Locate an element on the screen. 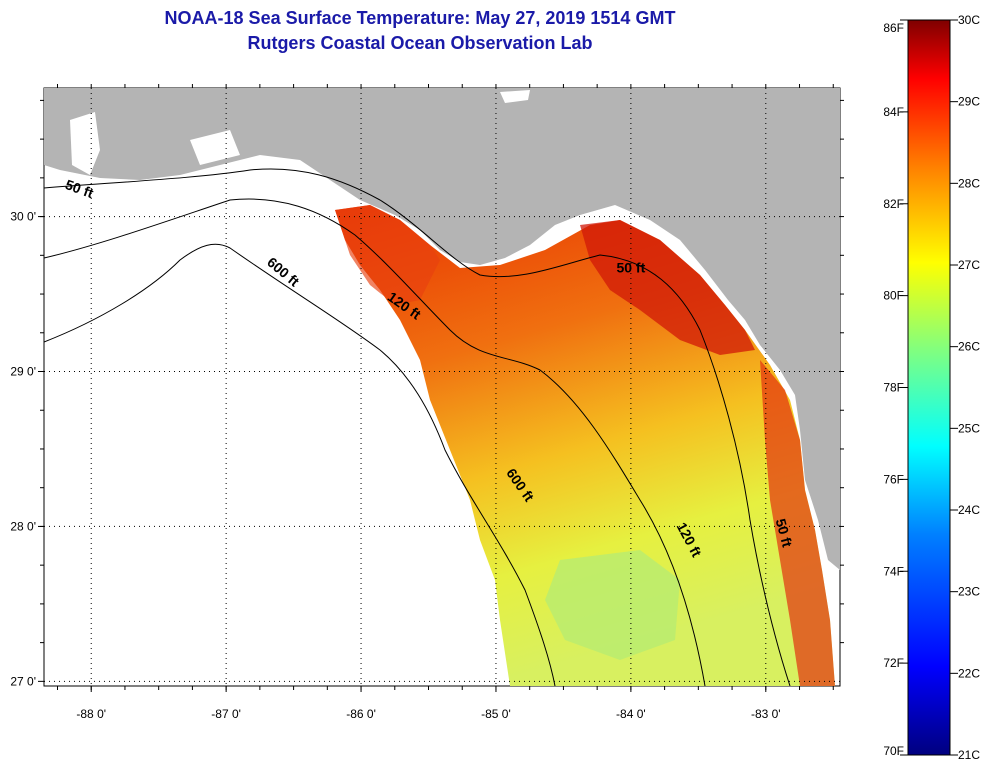  lat-tick-label: 30 0' is located at coordinates (23, 217).